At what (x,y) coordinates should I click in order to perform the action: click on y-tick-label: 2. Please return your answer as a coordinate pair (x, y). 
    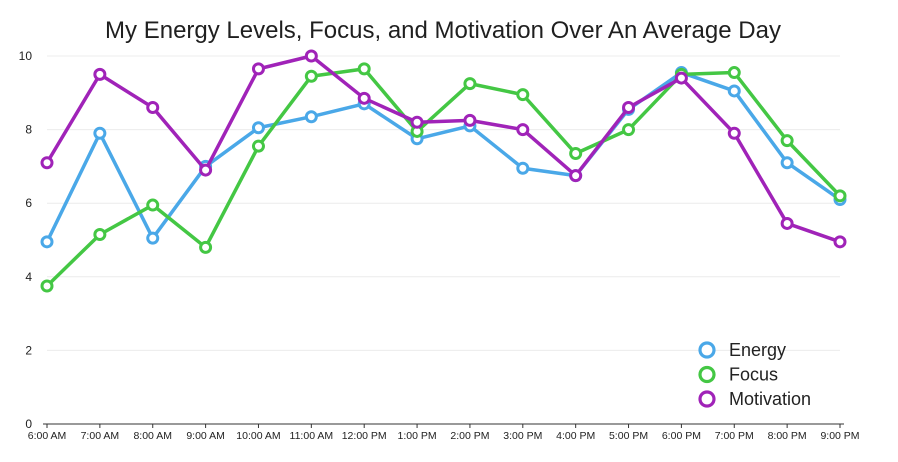
    Looking at the image, I should click on (28, 350).